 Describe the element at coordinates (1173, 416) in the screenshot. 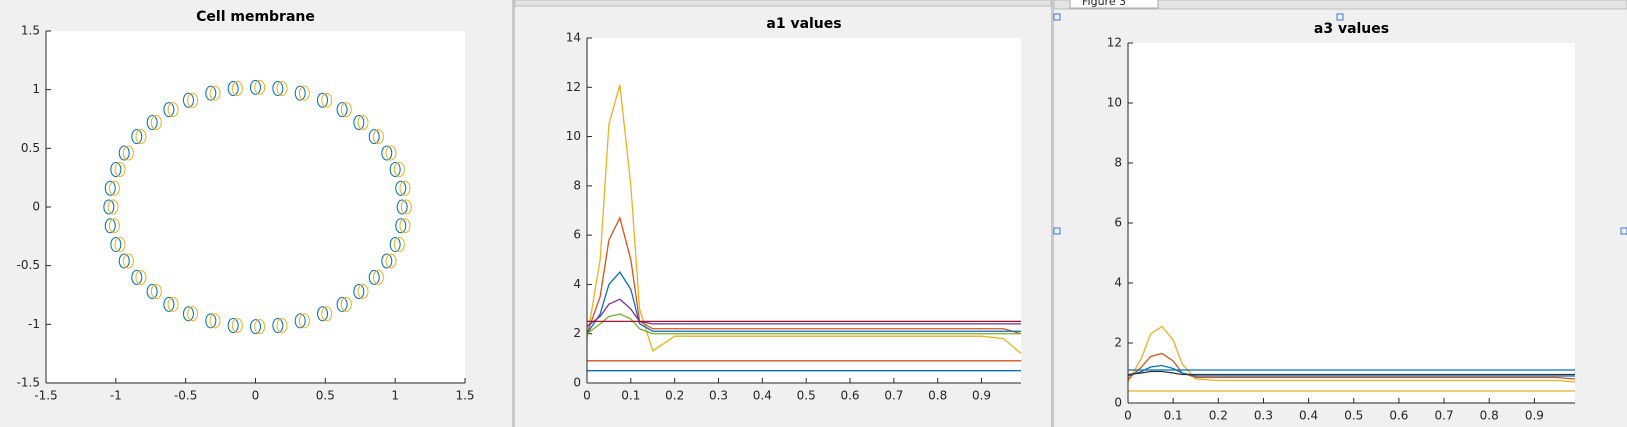

I see `x-tick-label: 0.1` at that location.